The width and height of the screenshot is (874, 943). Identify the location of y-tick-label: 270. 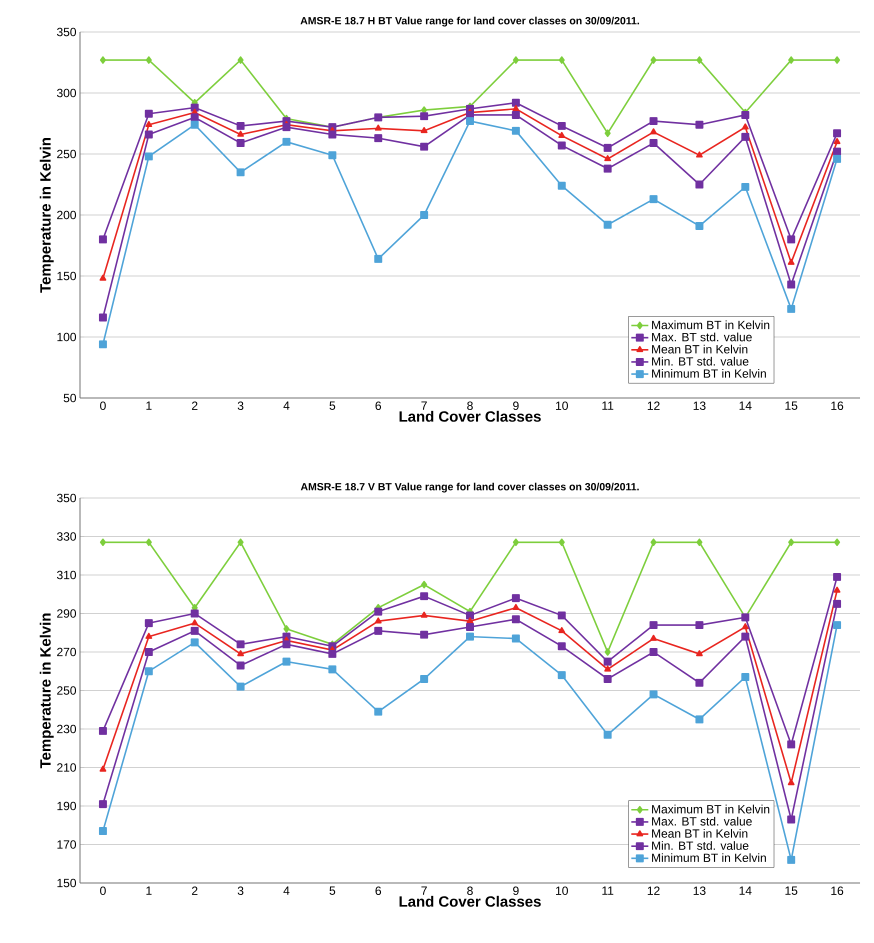
(66, 652).